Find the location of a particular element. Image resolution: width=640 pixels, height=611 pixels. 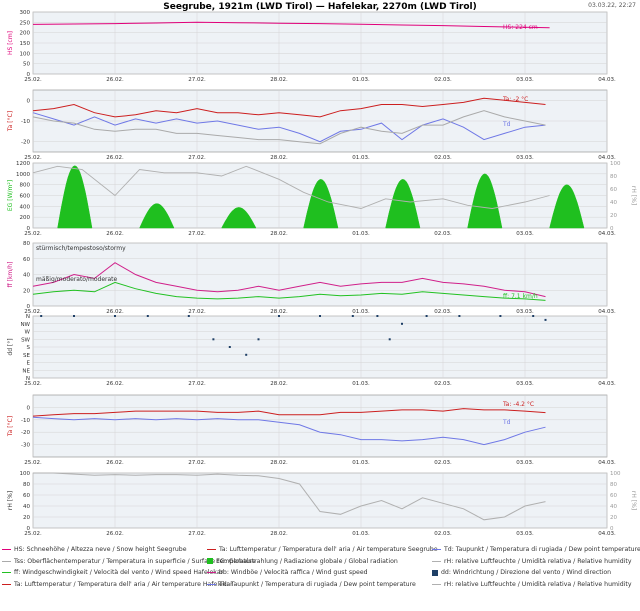

annotation: Td is located at coordinates (506, 422).